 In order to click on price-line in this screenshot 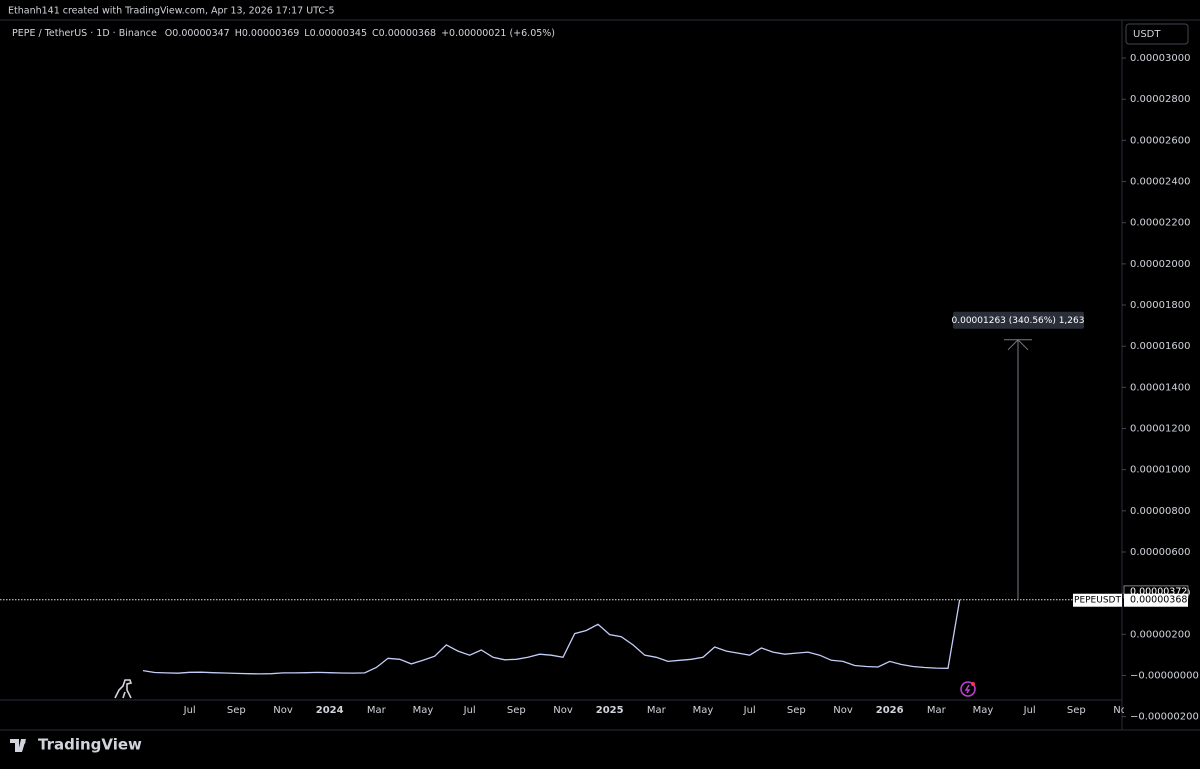, I will do `click(551, 637)`.